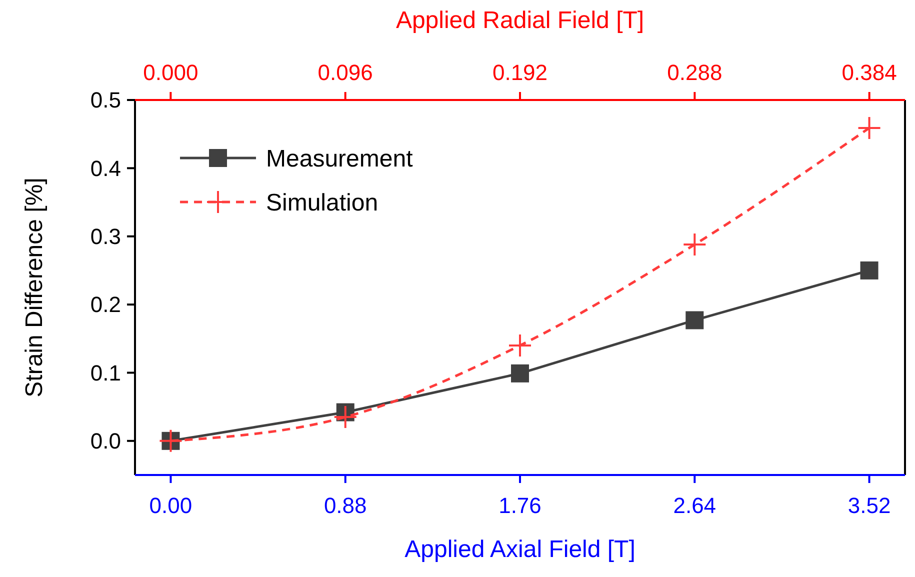  What do you see at coordinates (322, 202) in the screenshot?
I see `legend-label: Simulation` at bounding box center [322, 202].